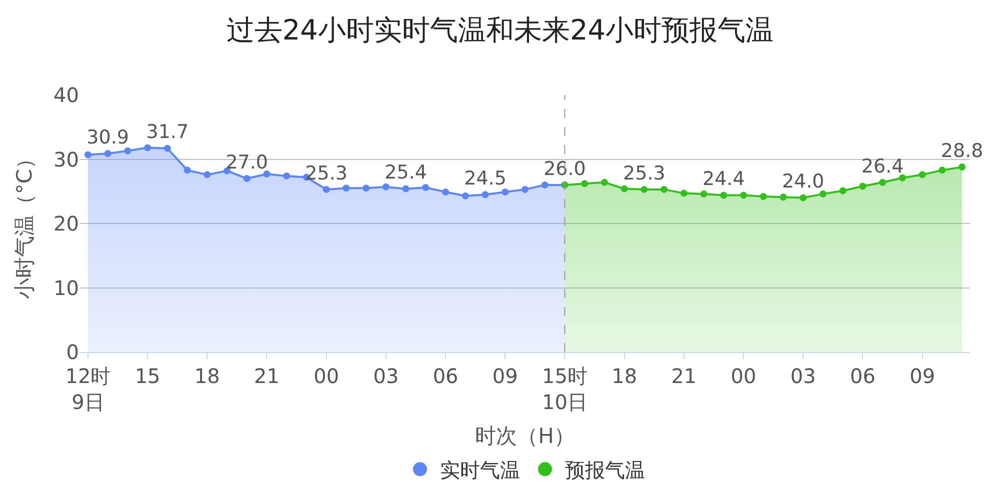  I want to click on y-tick-label: 30, so click(66, 159).